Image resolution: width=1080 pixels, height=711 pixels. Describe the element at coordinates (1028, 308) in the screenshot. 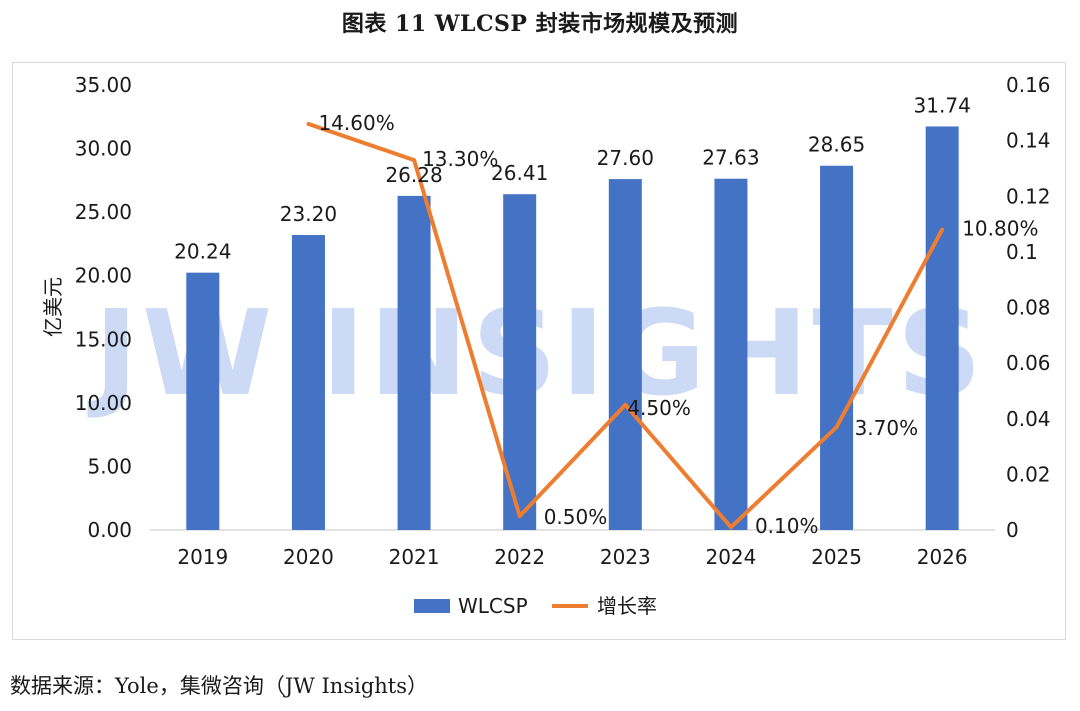

I see `y2-axis-tick-label: 0.08` at that location.